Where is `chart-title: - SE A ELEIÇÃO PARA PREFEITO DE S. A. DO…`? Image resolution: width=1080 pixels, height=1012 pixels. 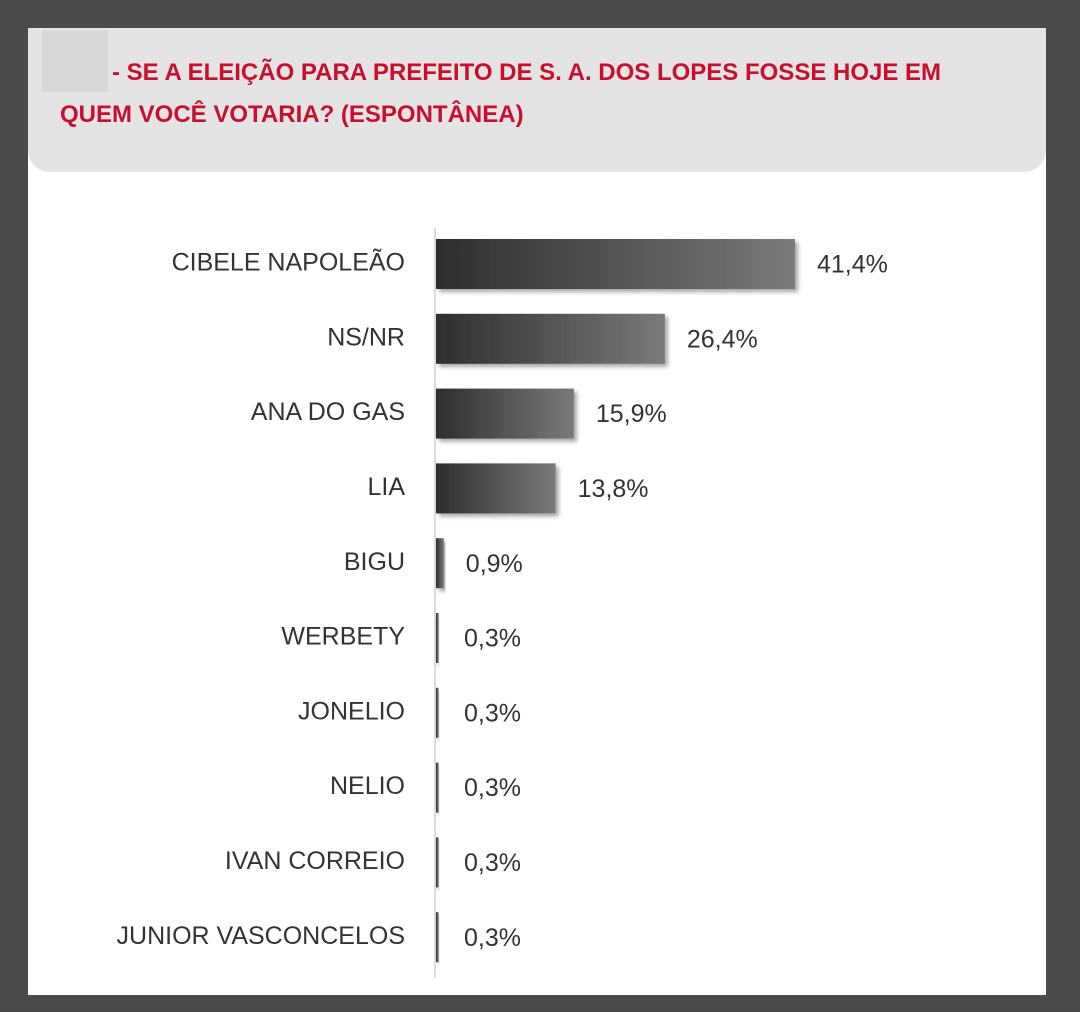
chart-title: - SE A ELEIÇÃO PARA PREFEITO DE S. A. DO… is located at coordinates (501, 93).